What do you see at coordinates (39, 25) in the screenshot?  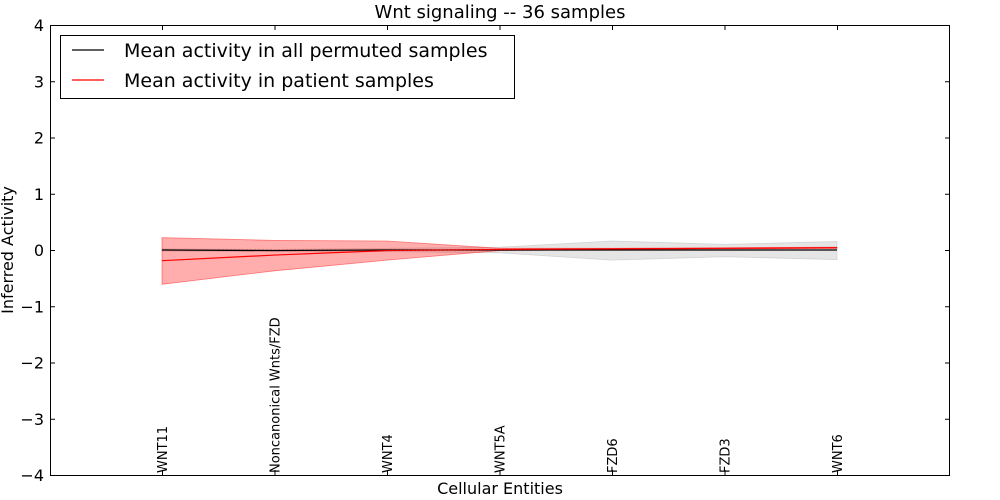 I see `y-tick-label: 4` at bounding box center [39, 25].